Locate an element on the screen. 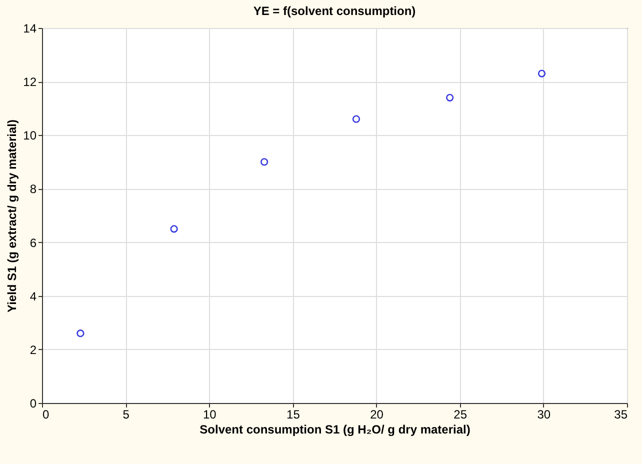  y-tick-label: 6 is located at coordinates (33, 243).